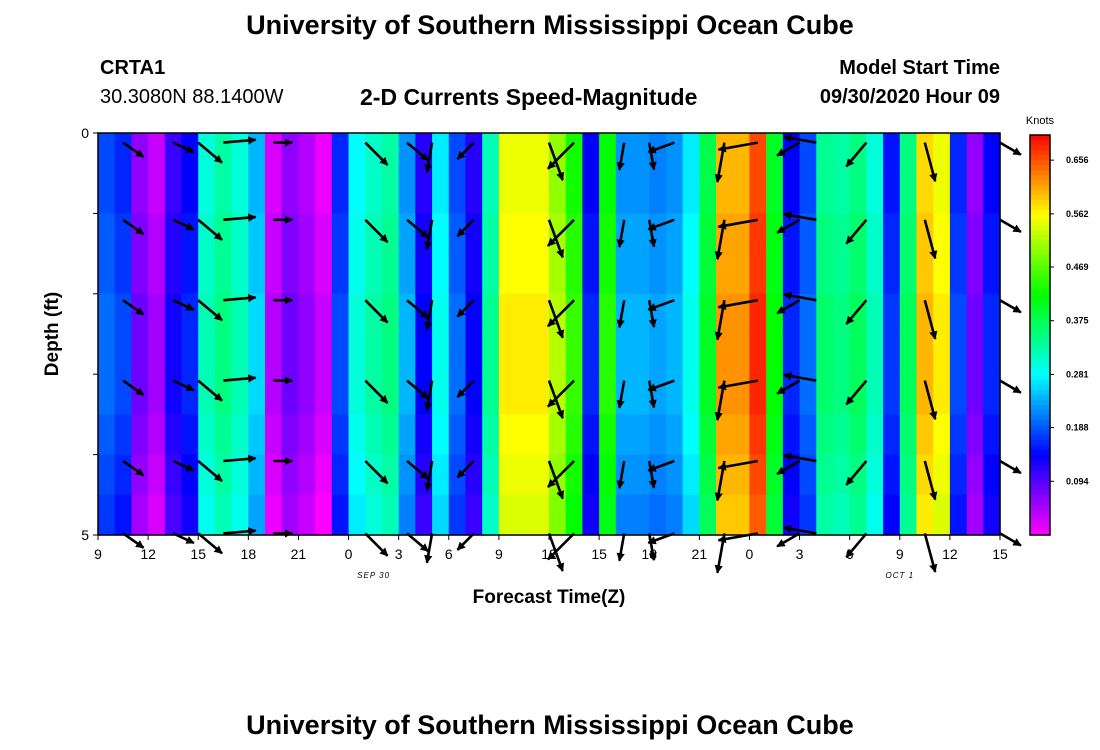 The height and width of the screenshot is (750, 1100). What do you see at coordinates (700, 554) in the screenshot?
I see `x-tick-label: 21` at bounding box center [700, 554].